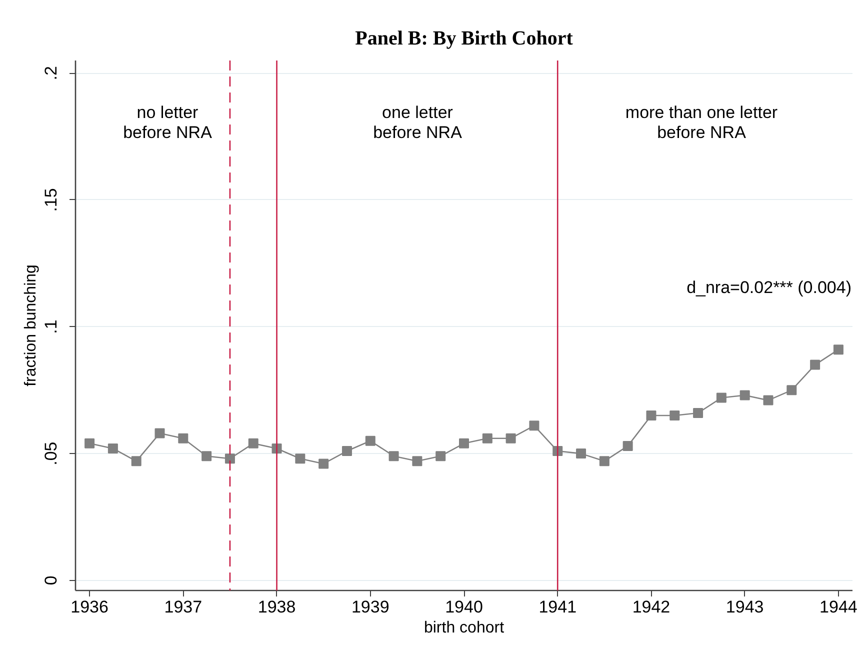  Describe the element at coordinates (51, 200) in the screenshot. I see `y-tick-label: .15` at that location.